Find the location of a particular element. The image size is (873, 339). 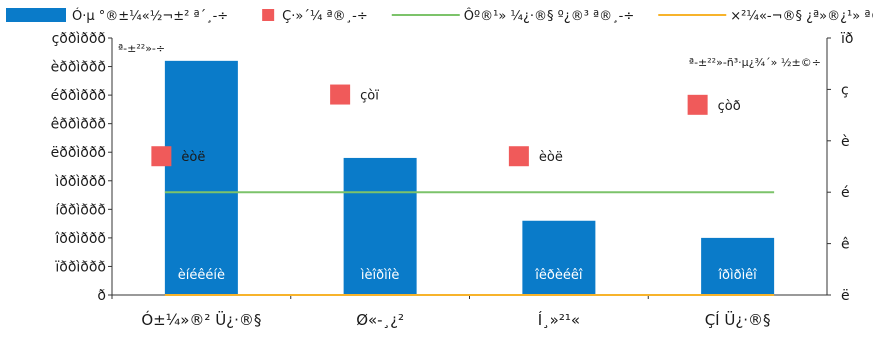

y-left-tick-label: ìððìððð is located at coordinates (80, 182).